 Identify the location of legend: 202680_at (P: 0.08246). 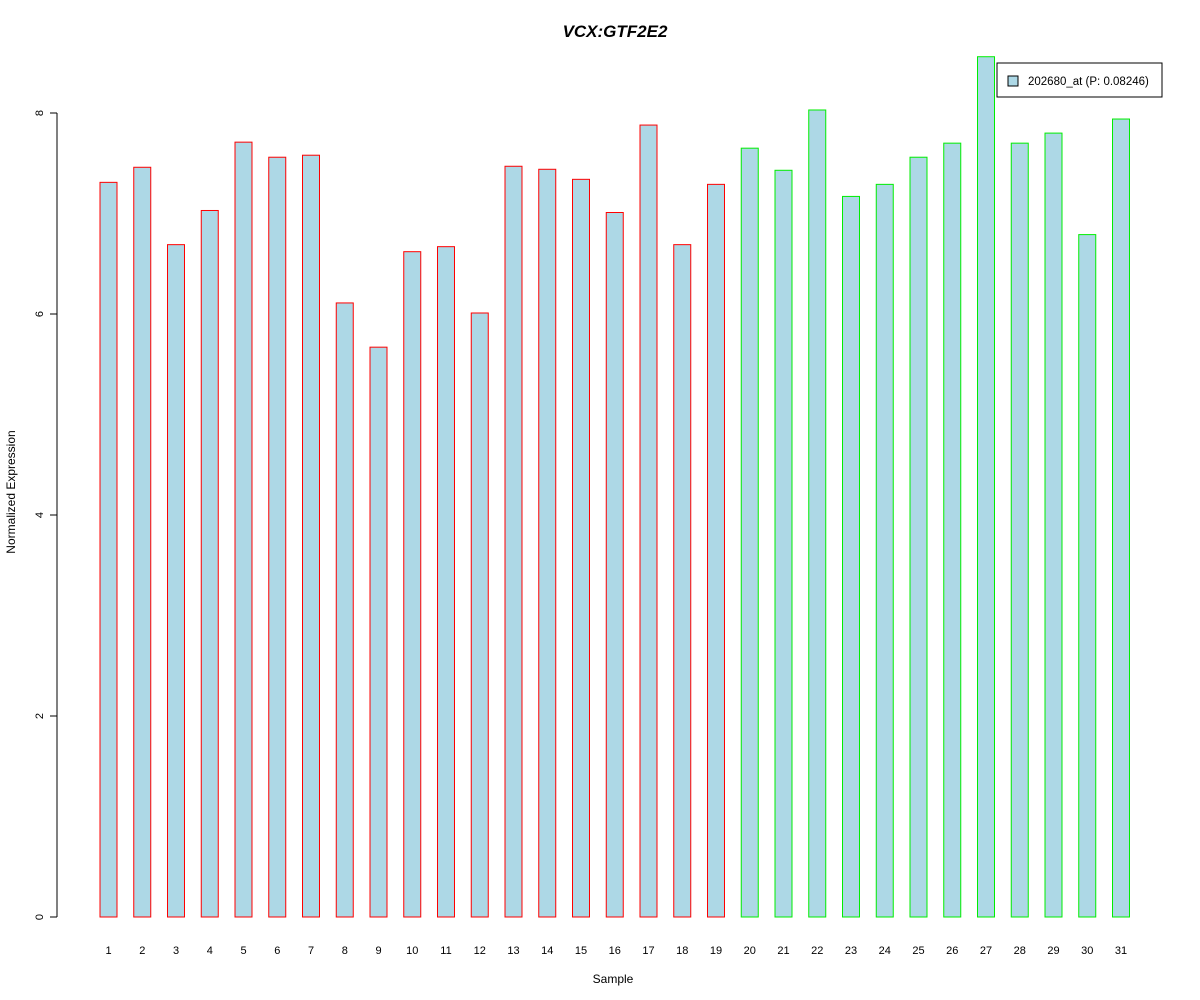
(1079, 80).